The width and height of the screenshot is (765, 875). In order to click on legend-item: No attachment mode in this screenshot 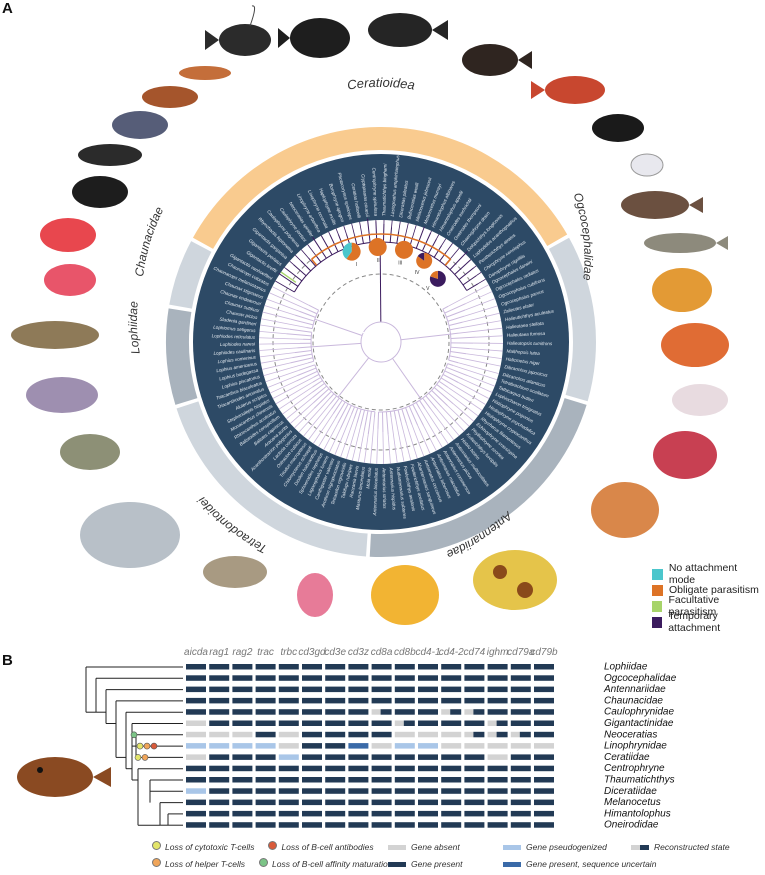, I will do `click(708, 574)`.